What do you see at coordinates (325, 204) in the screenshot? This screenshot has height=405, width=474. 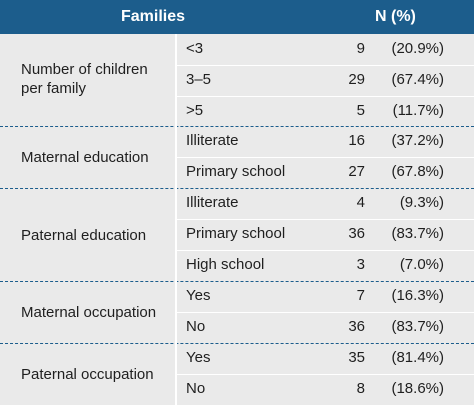 I see `table-row: Illiterate 4 (9.3%)` at bounding box center [325, 204].